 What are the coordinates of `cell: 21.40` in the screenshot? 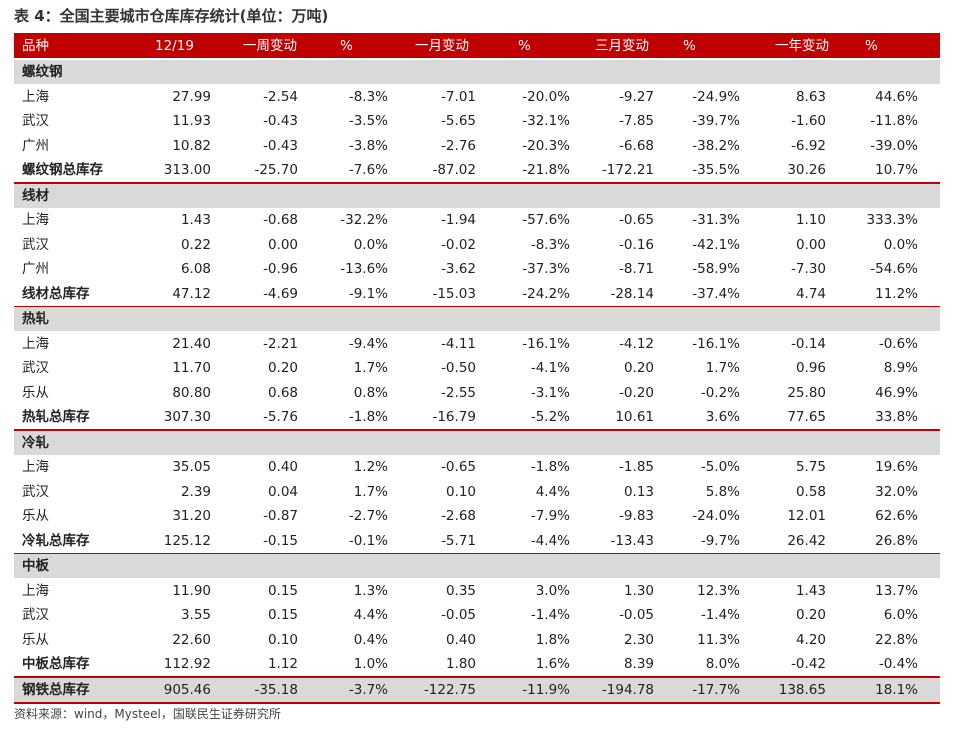 It's located at (191, 343).